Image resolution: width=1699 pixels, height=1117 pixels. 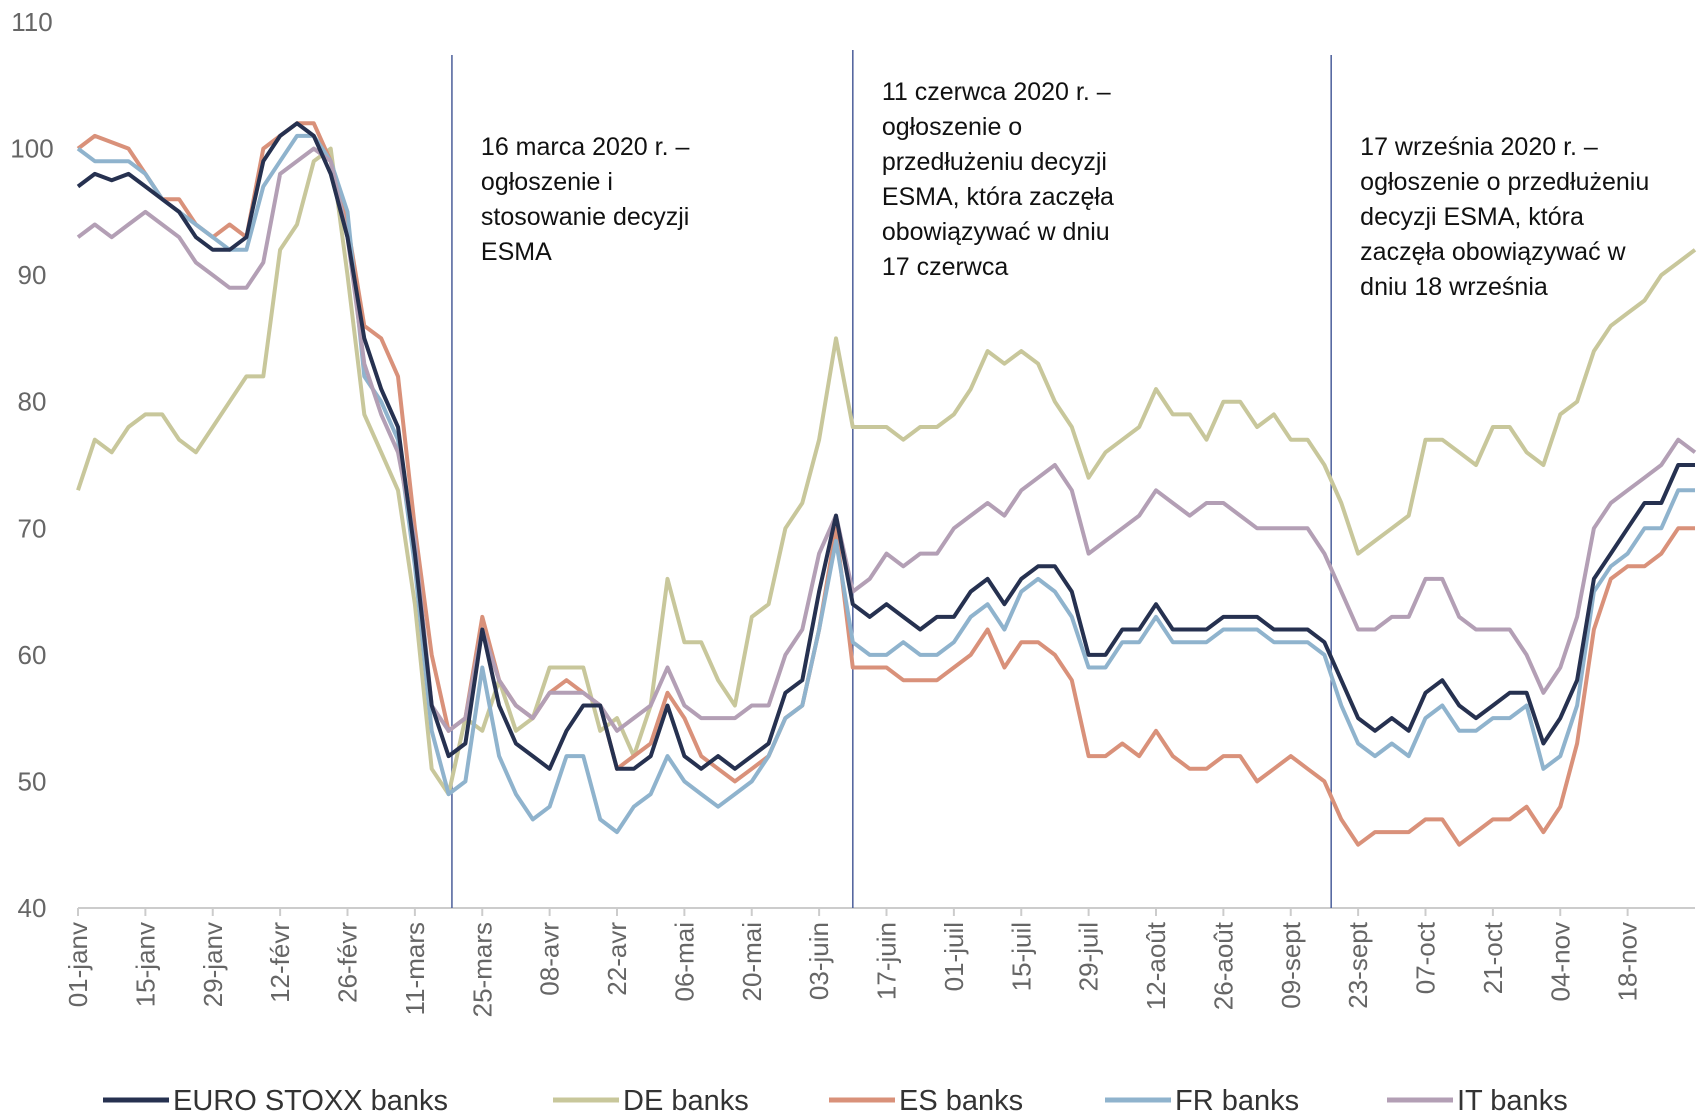 What do you see at coordinates (996, 232) in the screenshot?
I see `annotation-text: obowiązywać w dniu` at bounding box center [996, 232].